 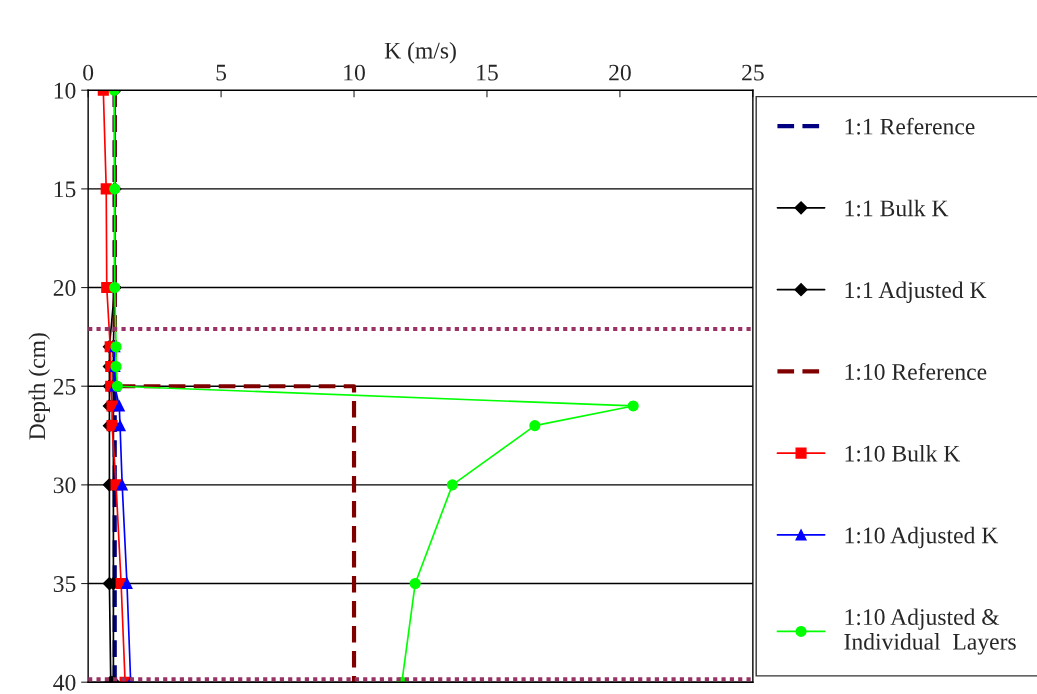 I want to click on legend-label: 1:10 Reference, so click(x=916, y=371).